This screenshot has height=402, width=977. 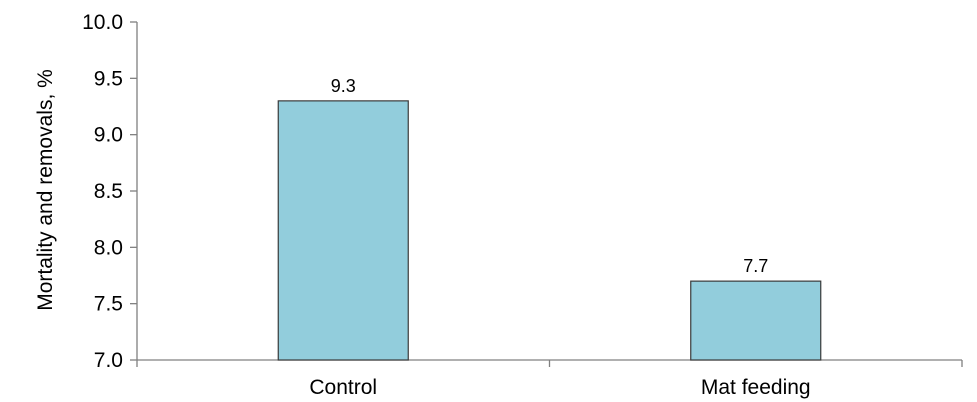 I want to click on y-tick-label: 7.5, so click(x=108, y=304).